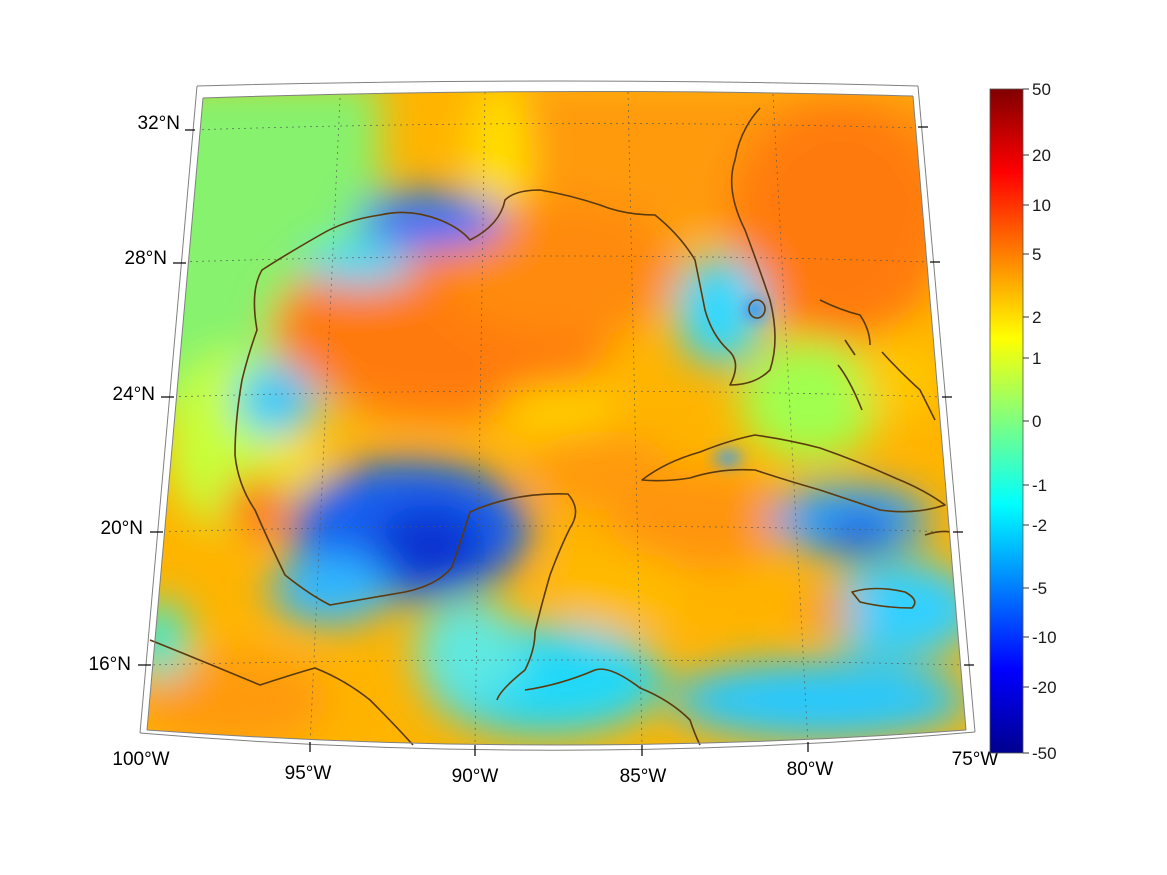 This screenshot has width=1167, height=875. What do you see at coordinates (877, 360) in the screenshot?
I see `bahamas-coastline` at bounding box center [877, 360].